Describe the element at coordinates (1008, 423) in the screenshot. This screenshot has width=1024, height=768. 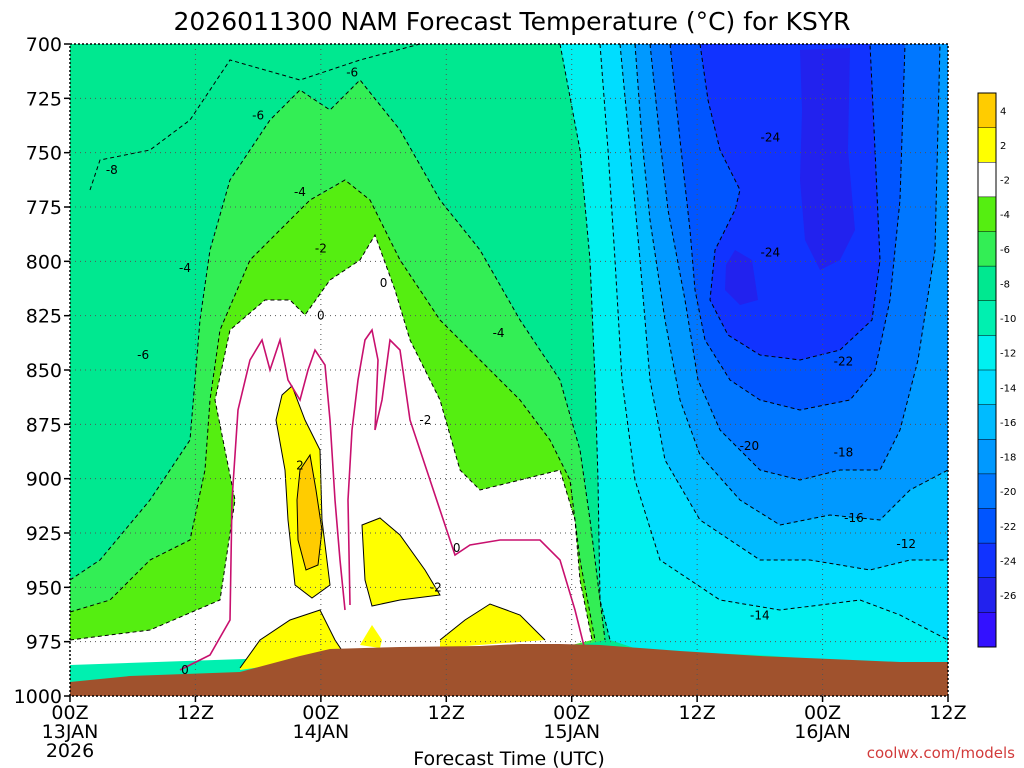
I see `colorbar-label: -16` at that location.